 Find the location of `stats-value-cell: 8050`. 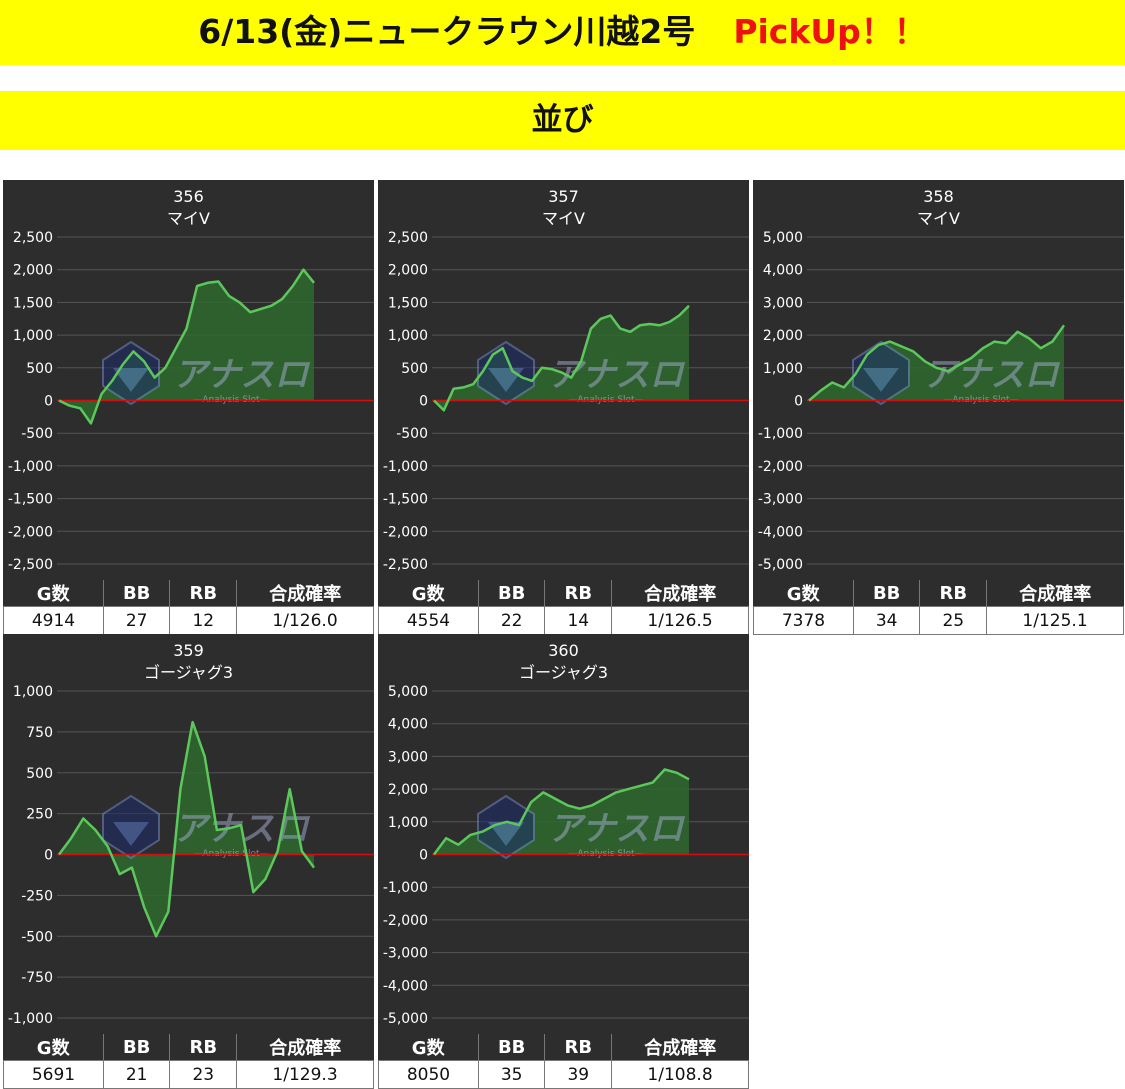

stats-value-cell: 8050 is located at coordinates (428, 1074).